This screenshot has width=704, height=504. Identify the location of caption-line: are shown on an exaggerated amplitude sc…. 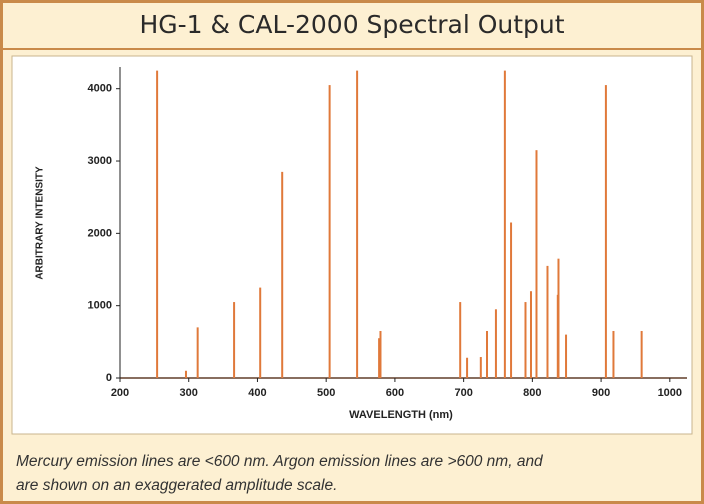
(176, 485).